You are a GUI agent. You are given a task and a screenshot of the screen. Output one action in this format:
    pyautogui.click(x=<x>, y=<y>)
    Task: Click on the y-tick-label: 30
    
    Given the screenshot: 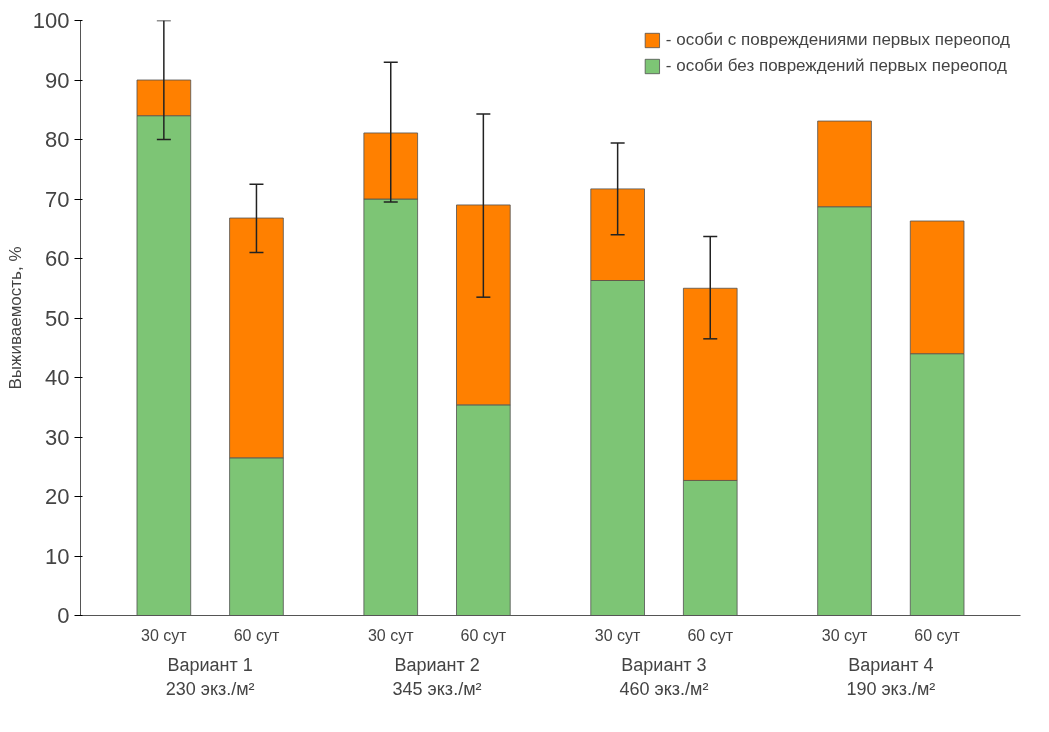 What is the action you would take?
    pyautogui.click(x=57, y=437)
    